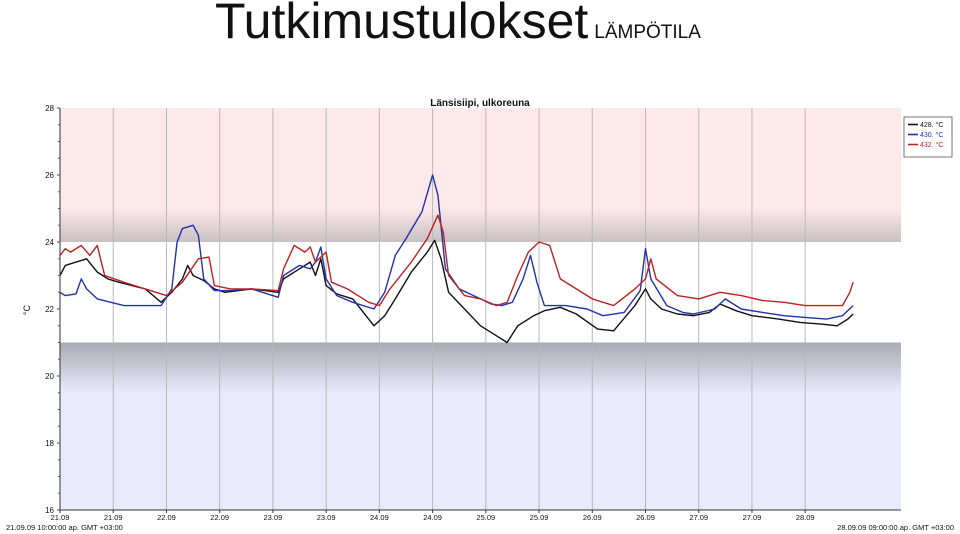  Describe the element at coordinates (273, 517) in the screenshot. I see `x-tick-label-4: 23.09` at that location.